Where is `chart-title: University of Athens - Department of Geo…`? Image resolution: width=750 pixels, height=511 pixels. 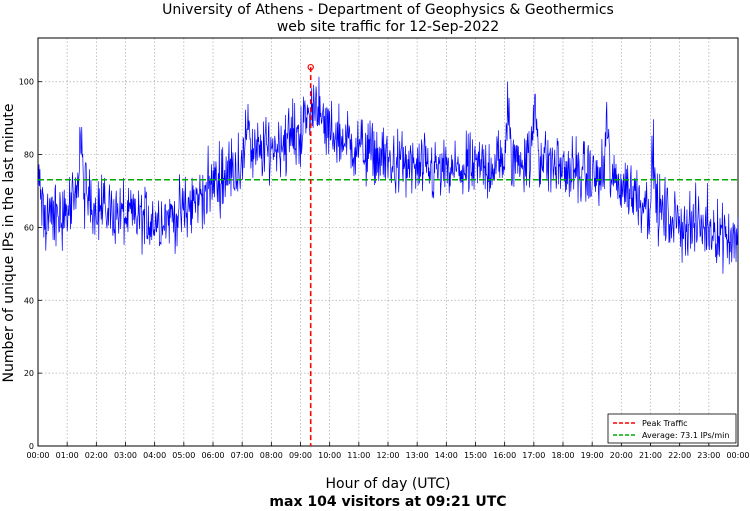 chart-title: University of Athens - Department of Geo… is located at coordinates (388, 10).